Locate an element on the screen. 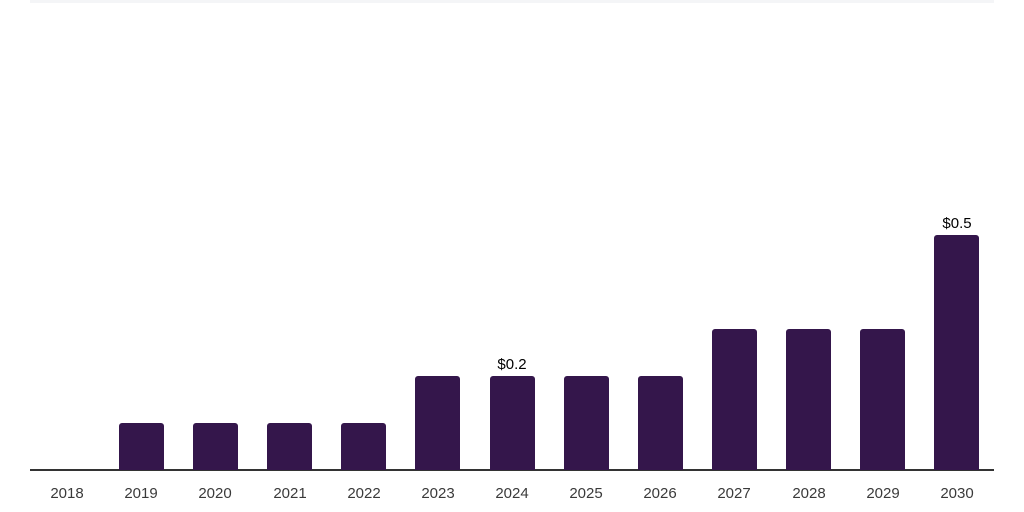 The width and height of the screenshot is (1024, 512). bar-2023 is located at coordinates (437, 423).